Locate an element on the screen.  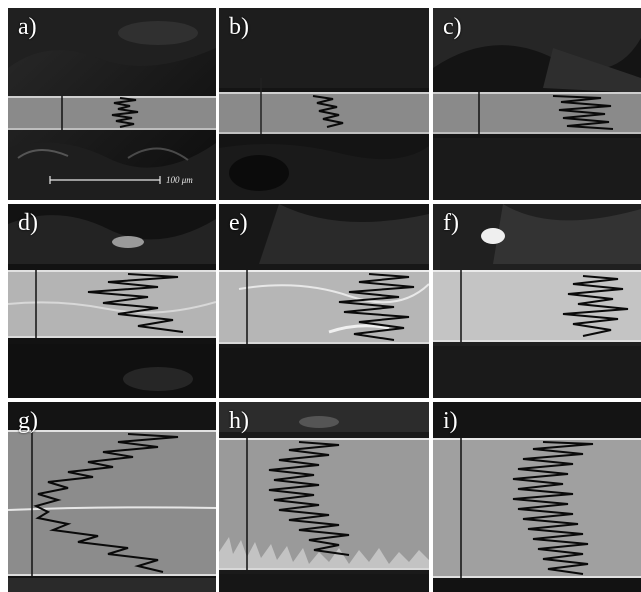
panel-c: c) is located at coordinates (537, 104).